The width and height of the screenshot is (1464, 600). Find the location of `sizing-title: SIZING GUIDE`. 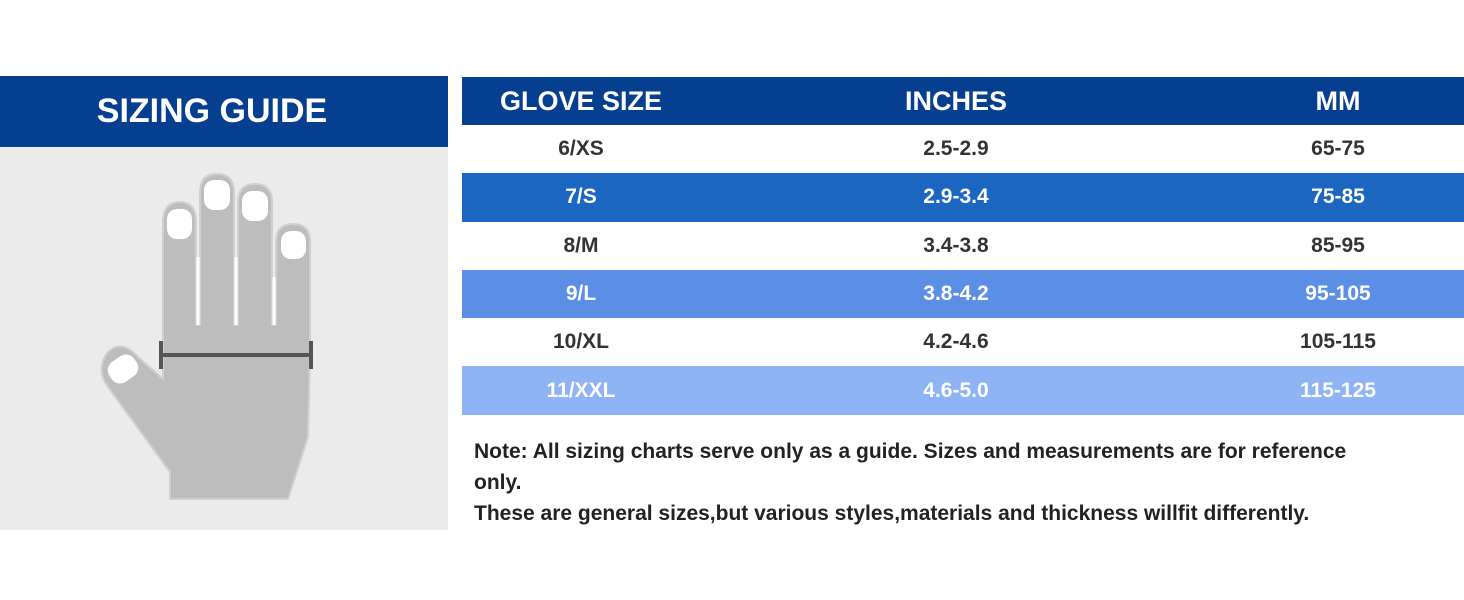

sizing-title: SIZING GUIDE is located at coordinates (212, 111).